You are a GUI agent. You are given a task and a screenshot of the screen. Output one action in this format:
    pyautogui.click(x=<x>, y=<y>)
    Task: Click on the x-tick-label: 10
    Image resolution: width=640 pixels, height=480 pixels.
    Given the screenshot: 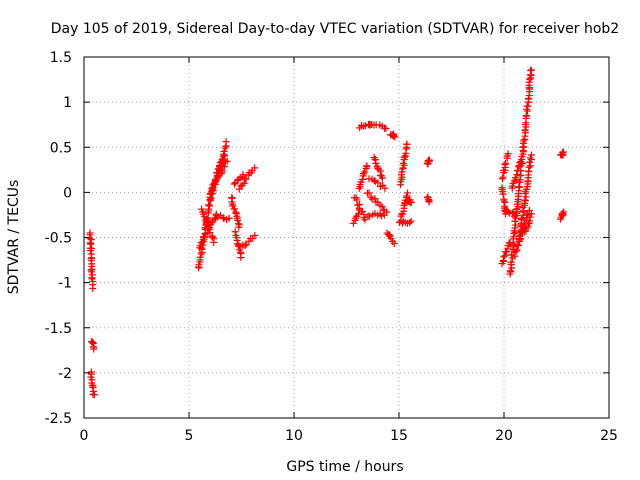 What is the action you would take?
    pyautogui.click(x=294, y=436)
    